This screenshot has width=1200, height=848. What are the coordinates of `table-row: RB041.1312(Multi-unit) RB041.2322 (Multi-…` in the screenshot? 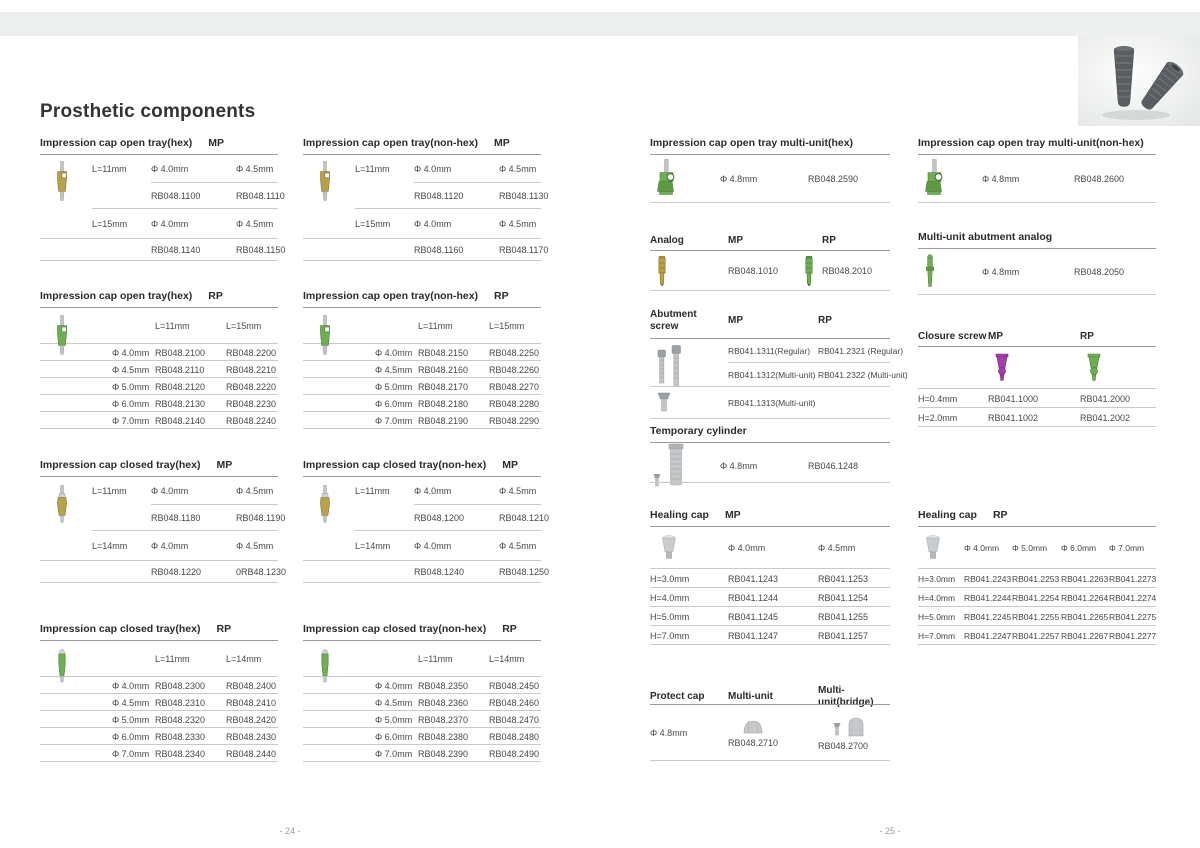 It's located at (779, 375).